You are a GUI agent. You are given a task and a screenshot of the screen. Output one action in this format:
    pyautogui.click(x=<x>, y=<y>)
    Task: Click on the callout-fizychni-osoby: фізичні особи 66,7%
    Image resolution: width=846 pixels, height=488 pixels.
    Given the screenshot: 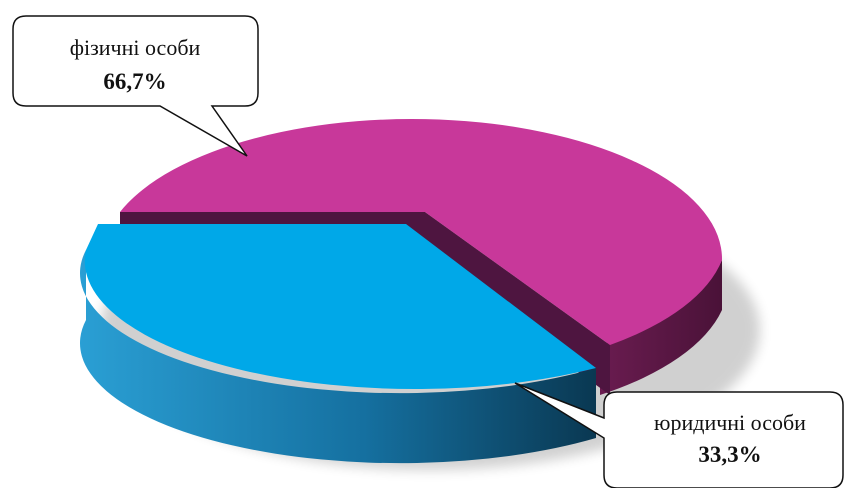 What is the action you would take?
    pyautogui.click(x=135, y=86)
    